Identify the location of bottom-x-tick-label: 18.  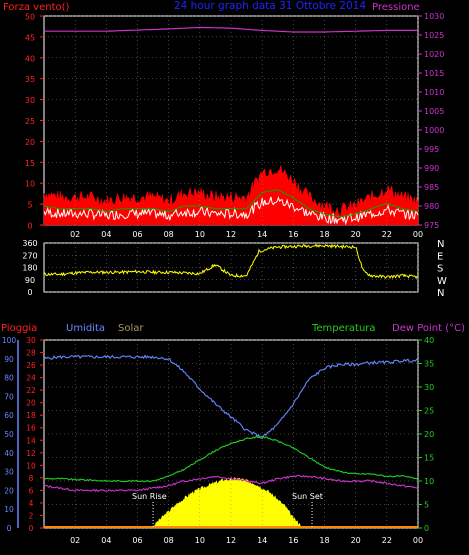
(324, 540).